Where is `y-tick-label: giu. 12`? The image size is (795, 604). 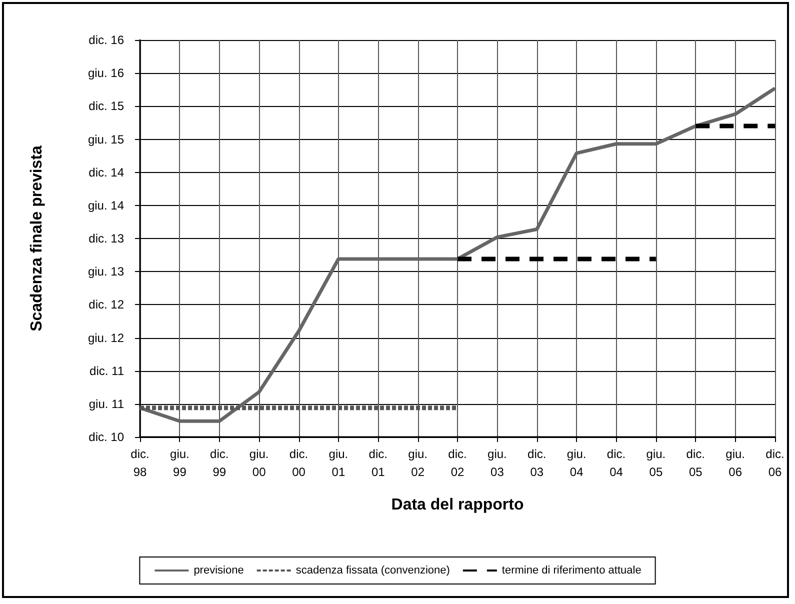 y-tick-label: giu. 12 is located at coordinates (106, 337).